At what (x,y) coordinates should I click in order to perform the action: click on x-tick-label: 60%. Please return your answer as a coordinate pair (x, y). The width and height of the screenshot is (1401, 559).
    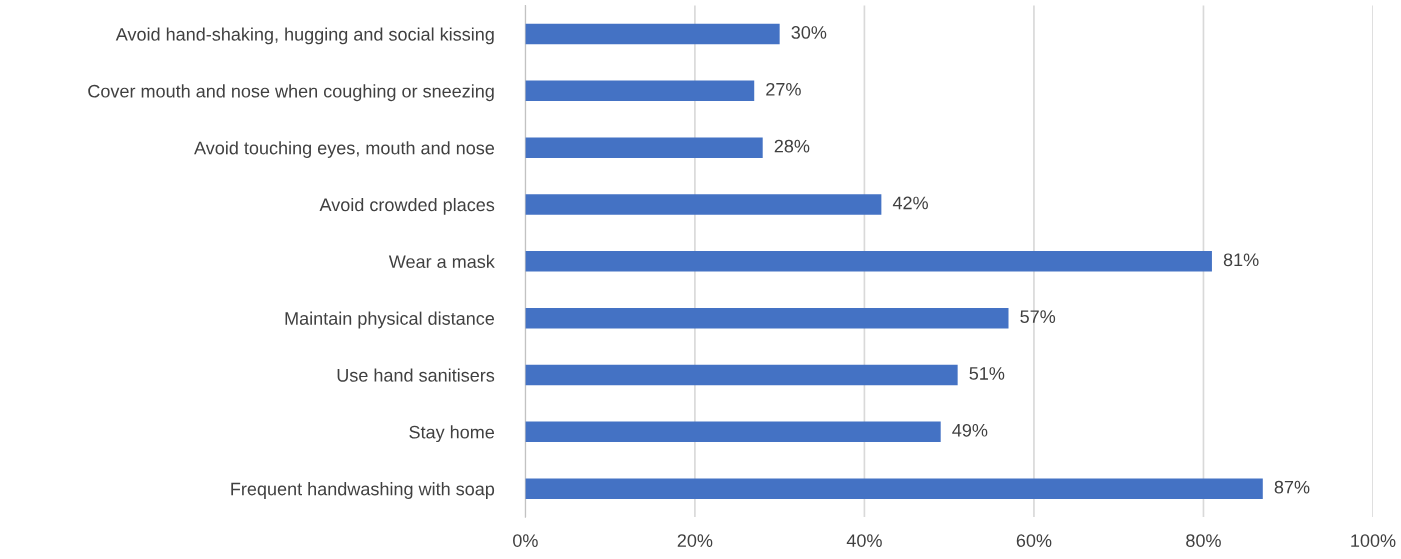
    Looking at the image, I should click on (1034, 540).